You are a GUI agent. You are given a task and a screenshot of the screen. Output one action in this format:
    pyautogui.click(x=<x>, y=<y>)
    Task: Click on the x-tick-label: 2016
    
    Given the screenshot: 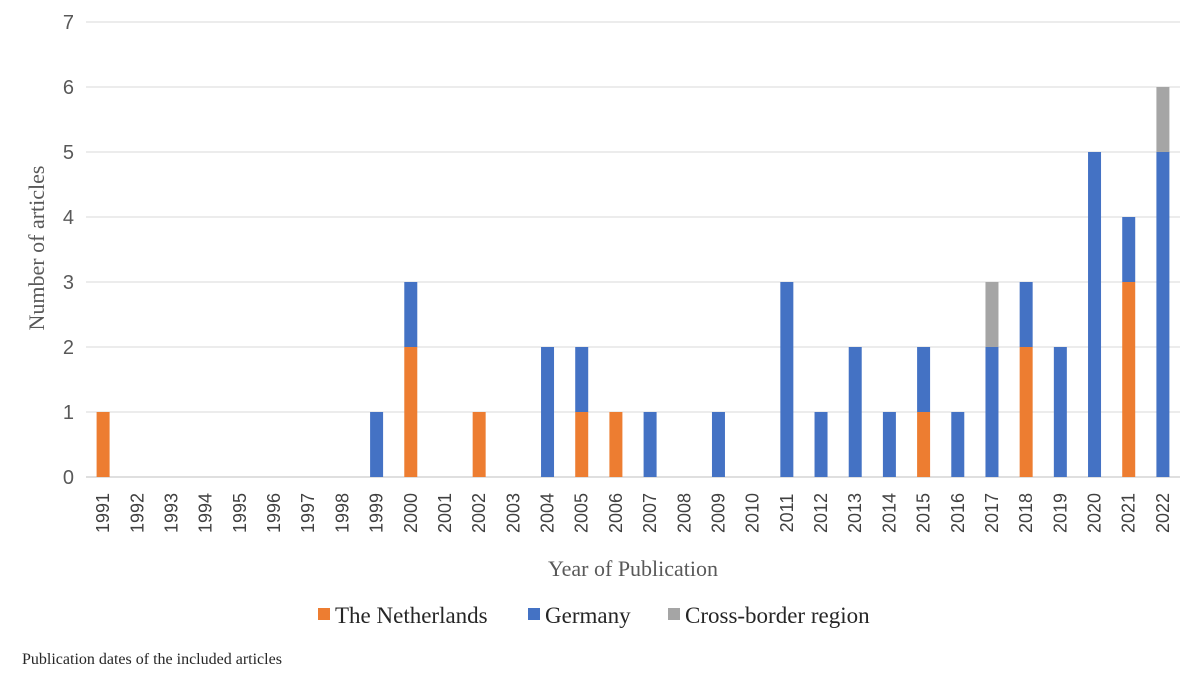 What is the action you would take?
    pyautogui.click(x=958, y=513)
    